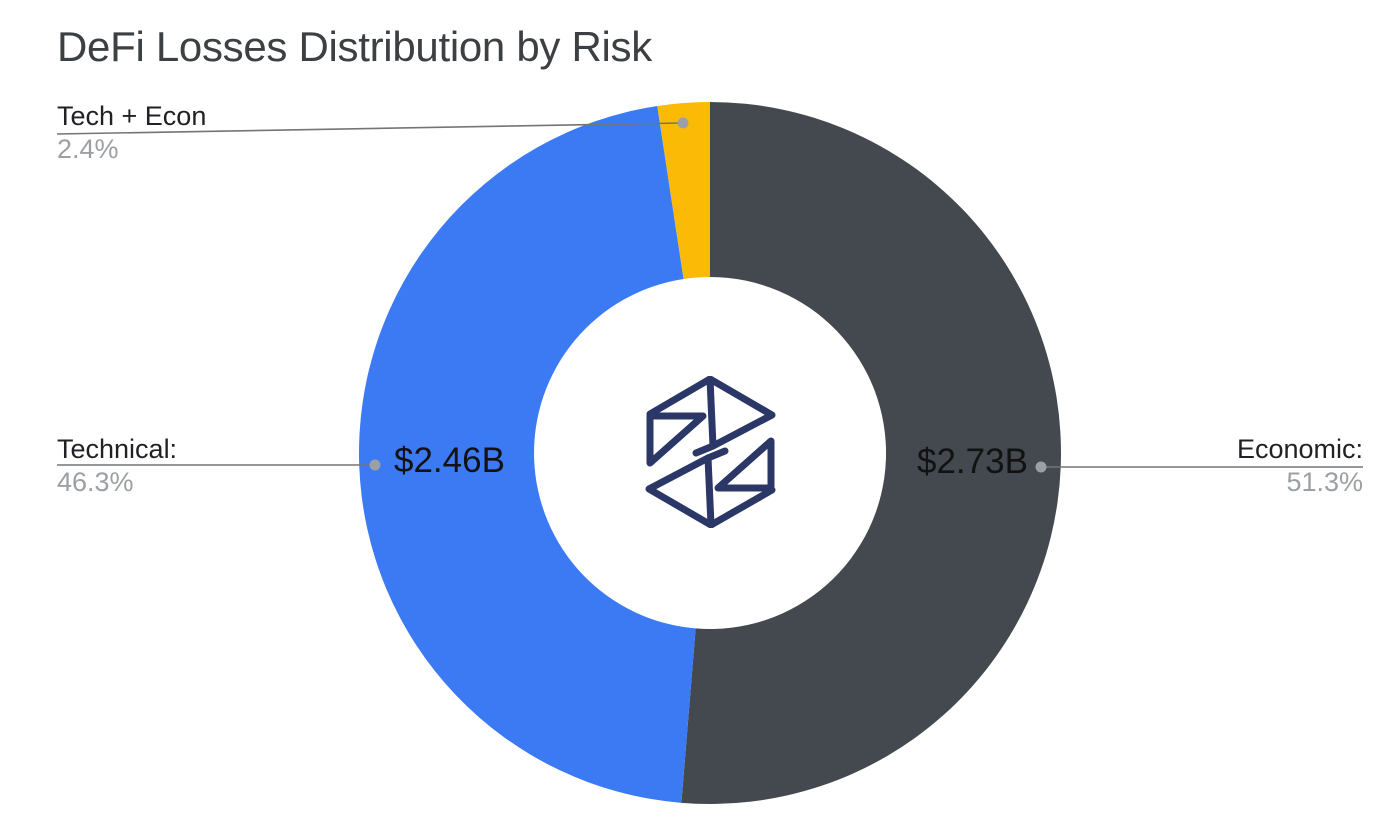 The height and width of the screenshot is (833, 1400). Describe the element at coordinates (680, 397) in the screenshot. I see `logo-hex-edge-top-left` at that location.